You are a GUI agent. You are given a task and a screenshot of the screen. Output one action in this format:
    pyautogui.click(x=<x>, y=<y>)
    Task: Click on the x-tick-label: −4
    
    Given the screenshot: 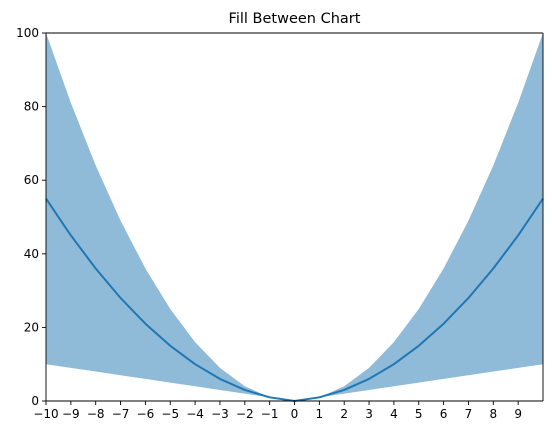 What is the action you would take?
    pyautogui.click(x=195, y=414)
    